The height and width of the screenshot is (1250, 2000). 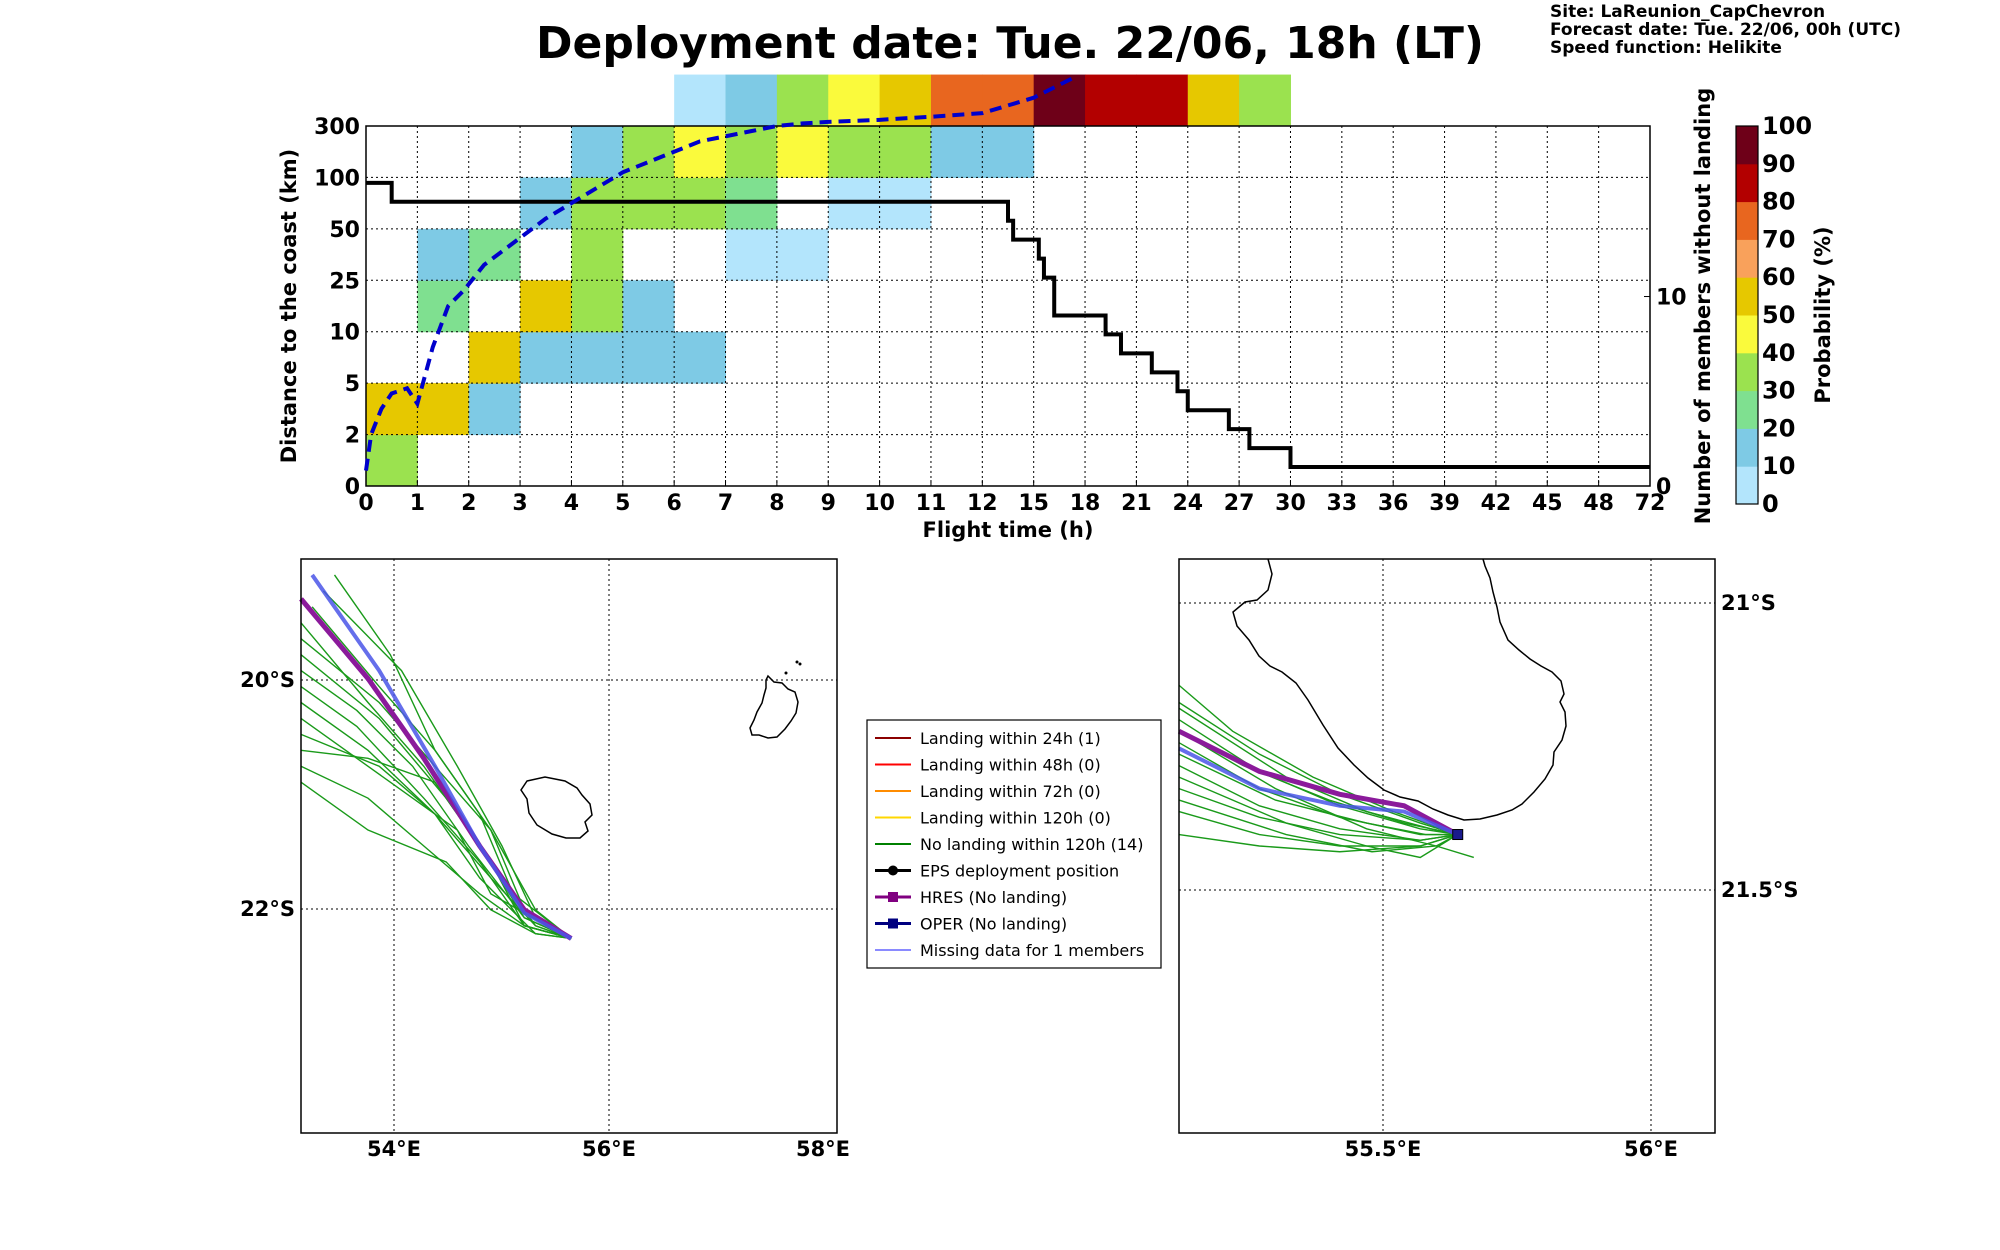 I want to click on y2-tick-label: 0, so click(x=1663, y=487).